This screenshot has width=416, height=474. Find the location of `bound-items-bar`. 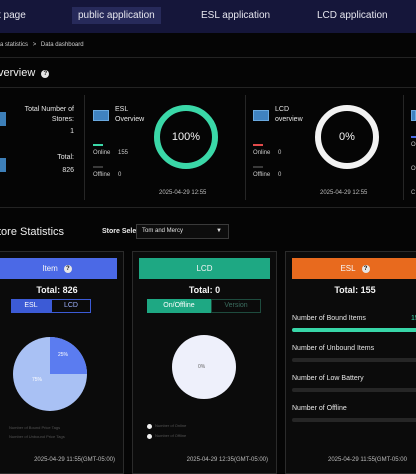

bound-items-bar is located at coordinates (354, 330).